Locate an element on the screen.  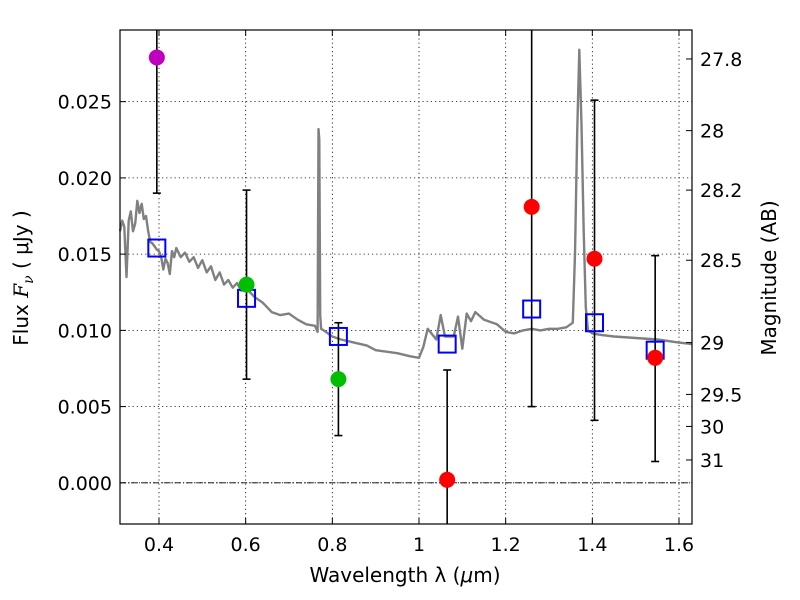
x-tick-label: 1 is located at coordinates (419, 545).